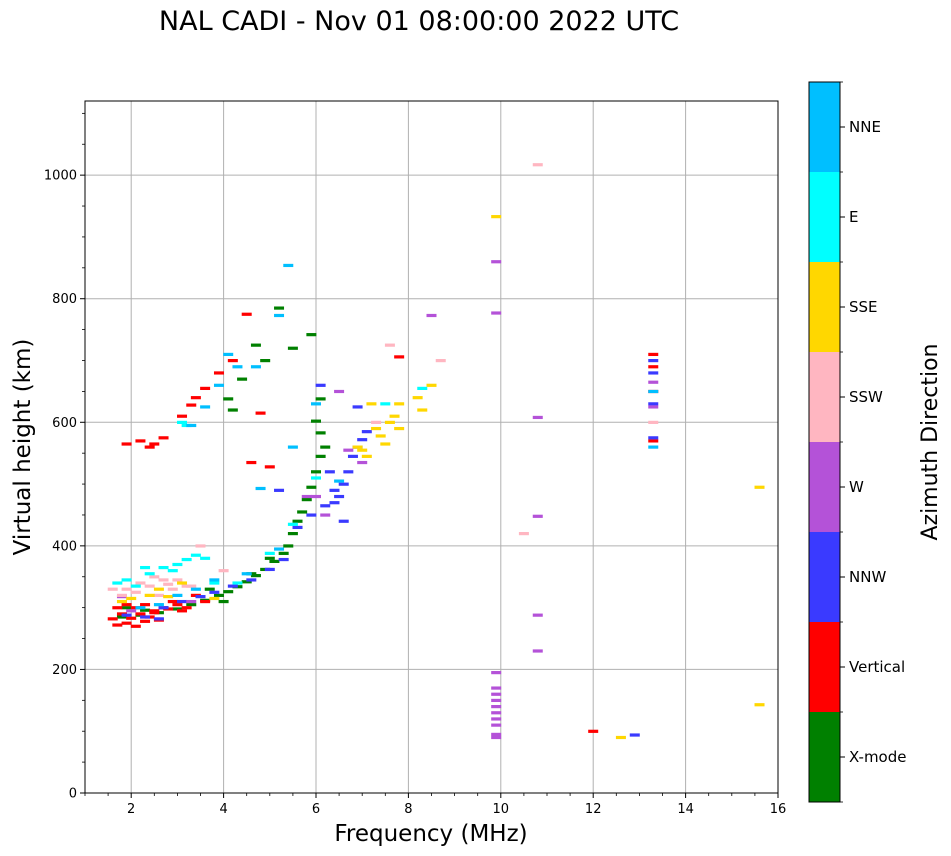 Image resolution: width=951 pixels, height=856 pixels. What do you see at coordinates (408, 809) in the screenshot?
I see `x-tick-label: 8` at bounding box center [408, 809].